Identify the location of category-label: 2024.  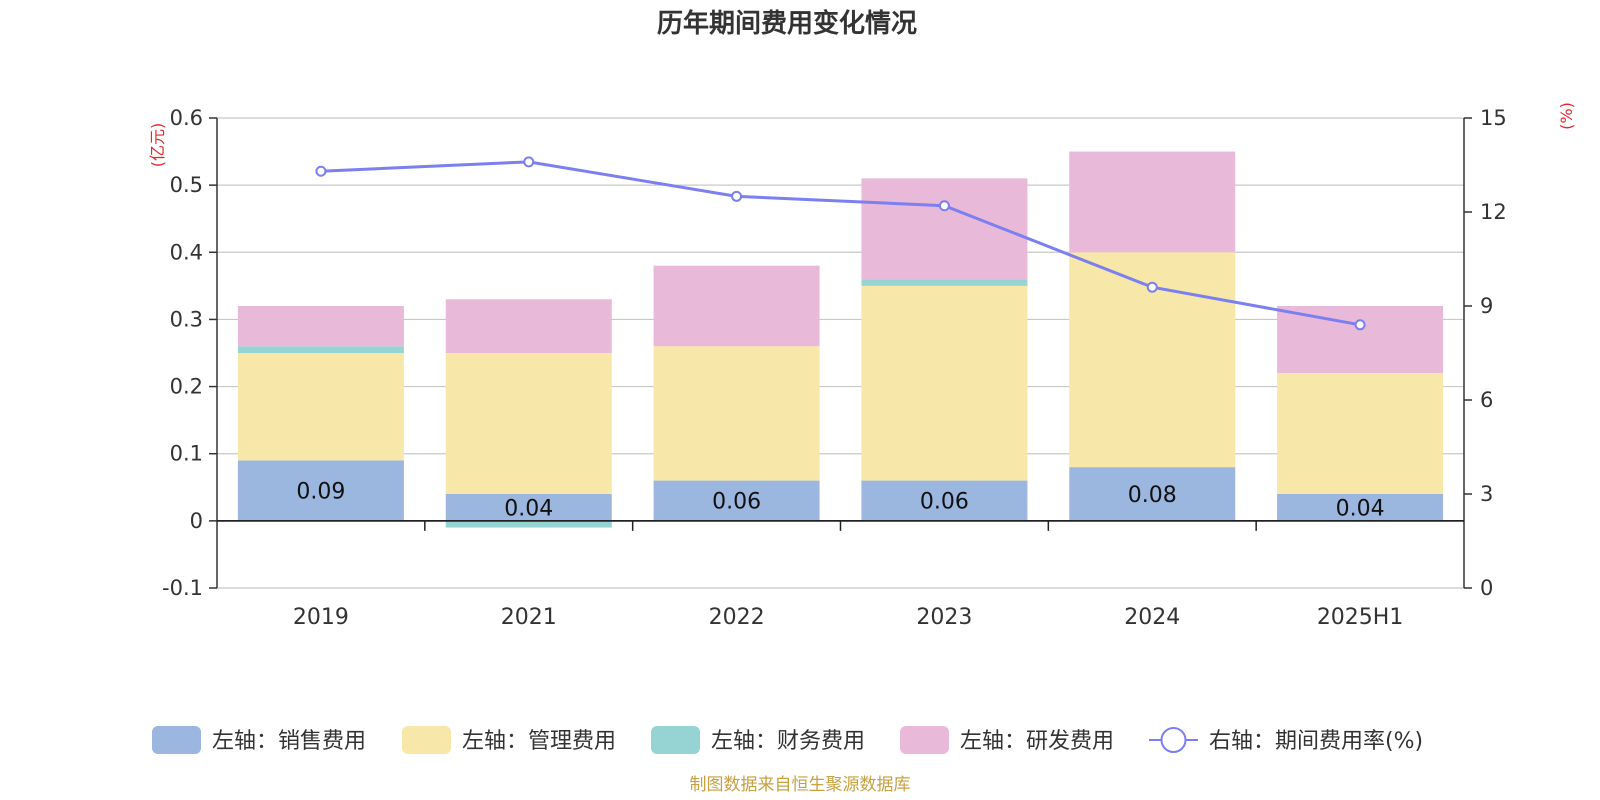
(1152, 617).